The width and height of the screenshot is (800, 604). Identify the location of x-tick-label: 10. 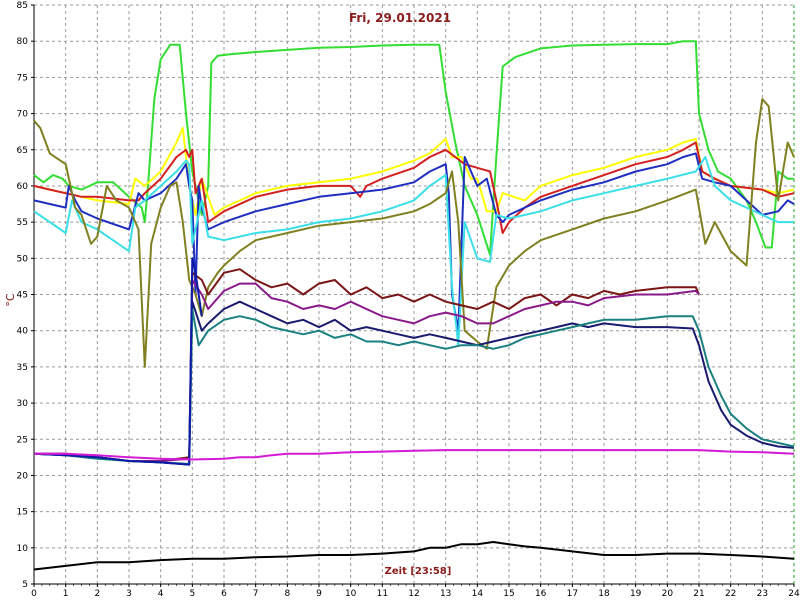
(351, 594).